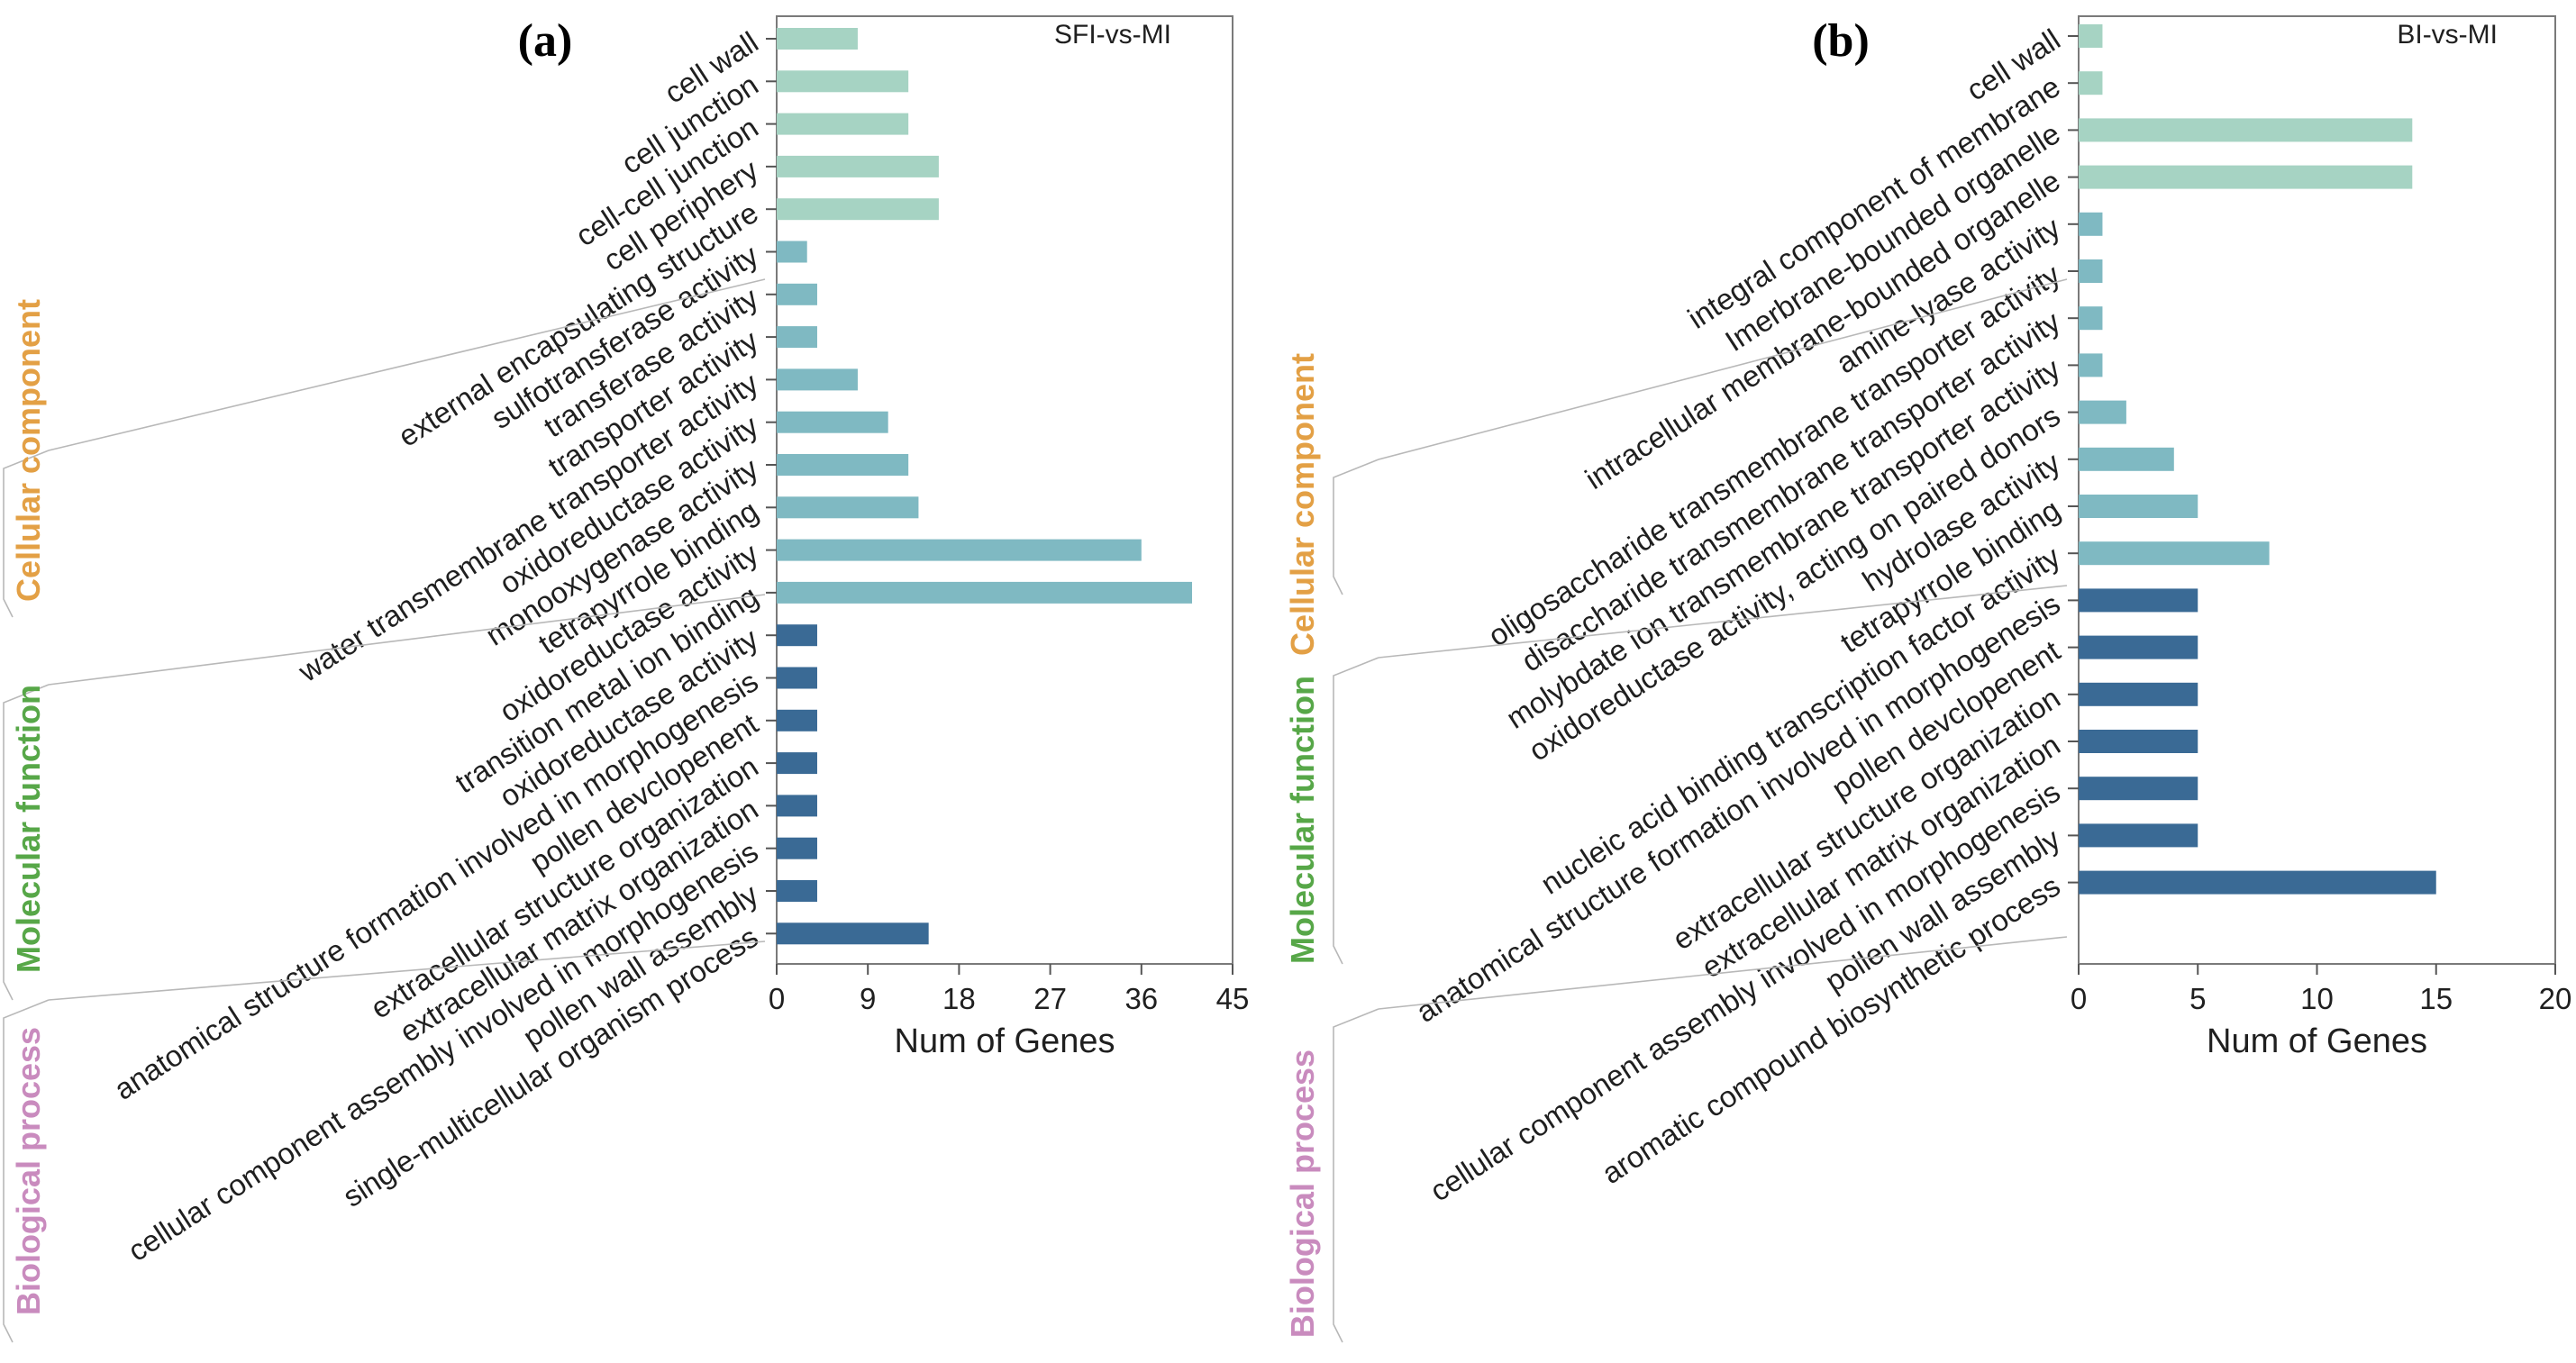  I want to click on x-tick-label: 36, so click(1141, 999).